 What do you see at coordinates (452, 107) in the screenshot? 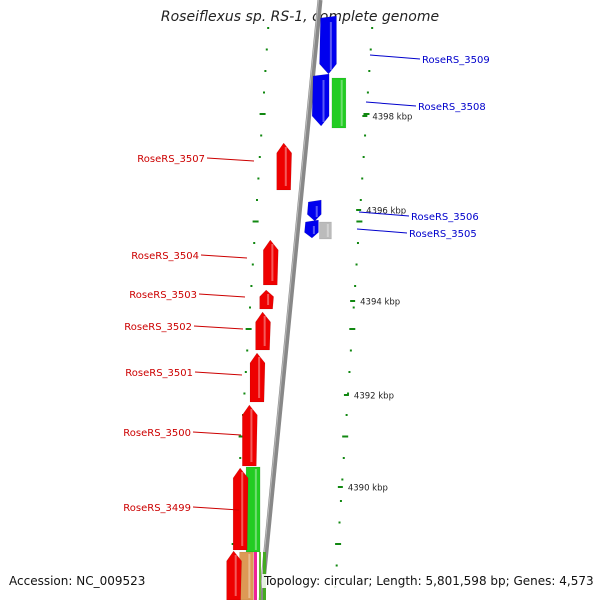
I see `gene-label-rosers_3508: RoseRS_3508` at bounding box center [452, 107].